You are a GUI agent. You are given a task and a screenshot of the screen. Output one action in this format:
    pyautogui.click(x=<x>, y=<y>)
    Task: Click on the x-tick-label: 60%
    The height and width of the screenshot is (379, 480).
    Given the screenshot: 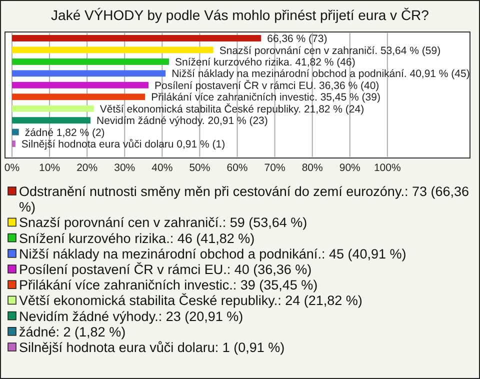 What is the action you would take?
    pyautogui.click(x=237, y=168)
    